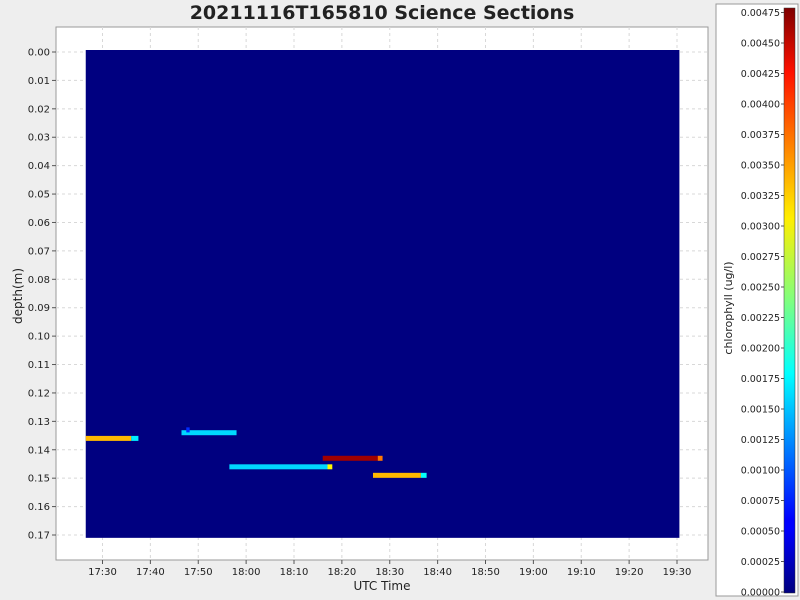 The image size is (800, 600). I want to click on y-axis-label: depth(m), so click(18, 296).